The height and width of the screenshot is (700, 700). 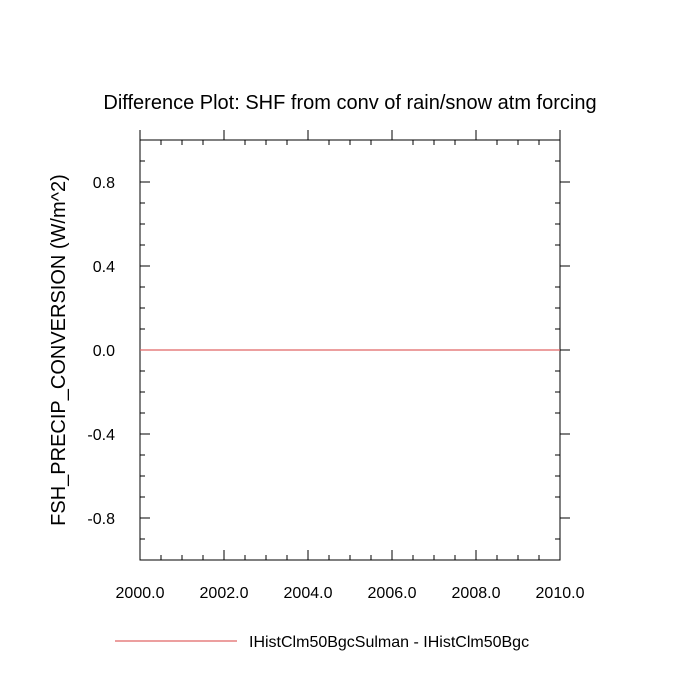 What do you see at coordinates (59, 350) in the screenshot?
I see `y-axis-label: FSH_PRECIP_CONVERSION (W/m^2)` at bounding box center [59, 350].